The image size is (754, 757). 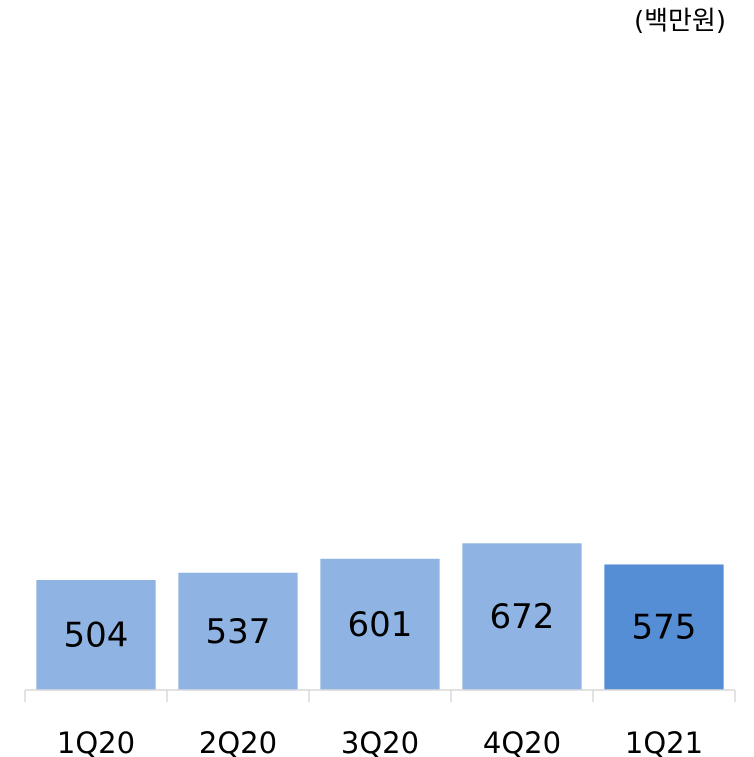 I want to click on data-label: 537, so click(x=238, y=632).